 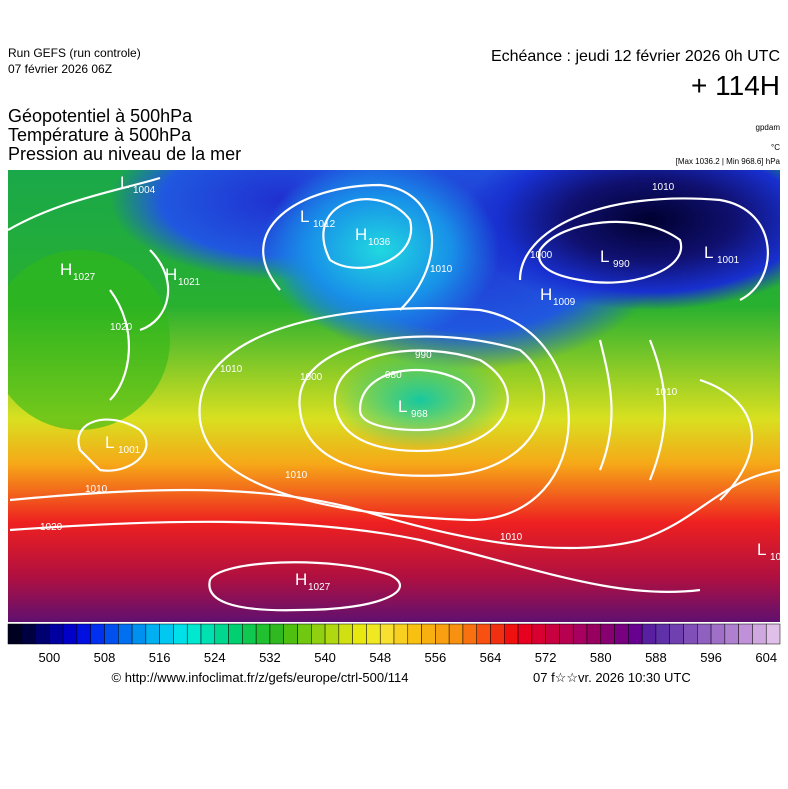 What do you see at coordinates (776, 557) in the screenshot?
I see `center-value: 10` at bounding box center [776, 557].